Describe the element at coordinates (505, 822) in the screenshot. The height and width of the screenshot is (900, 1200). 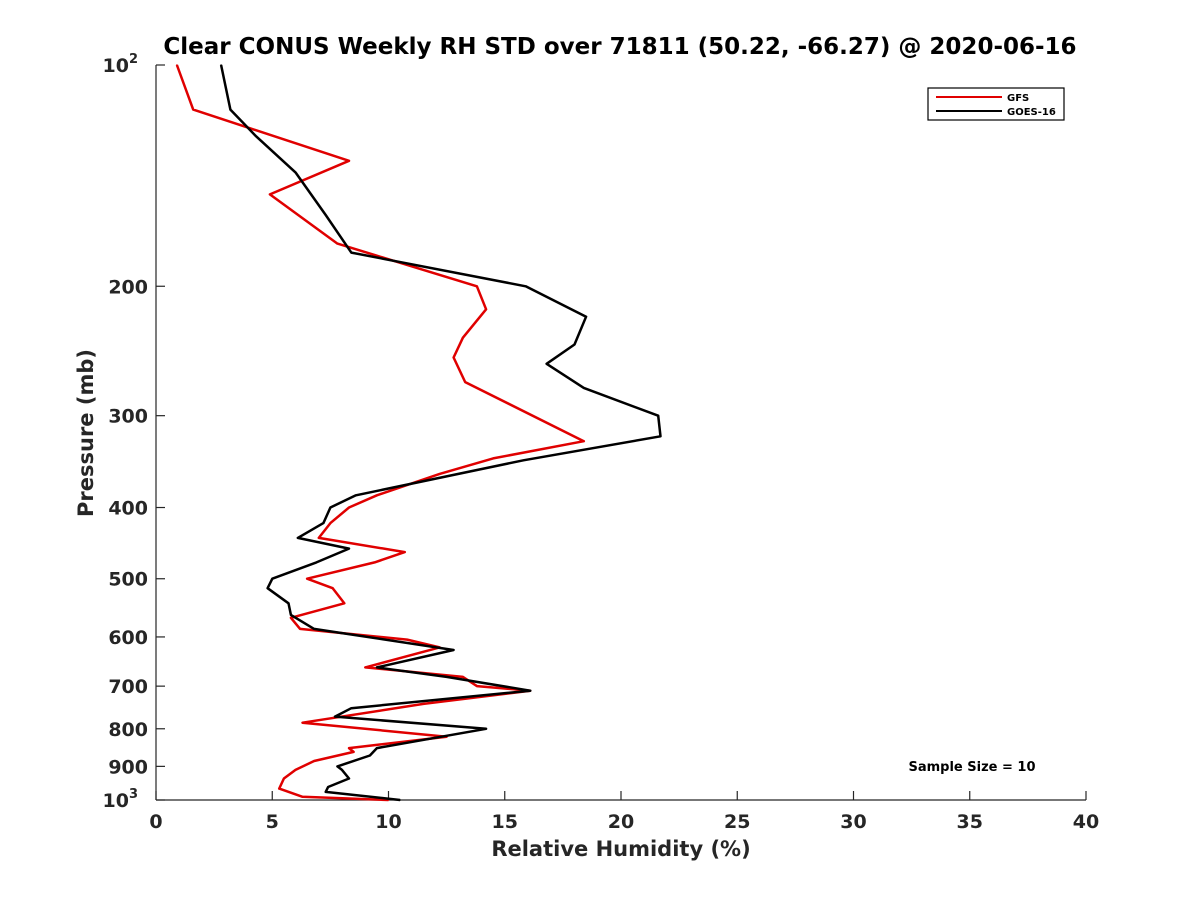
I see `x-tick-label: 15` at that location.